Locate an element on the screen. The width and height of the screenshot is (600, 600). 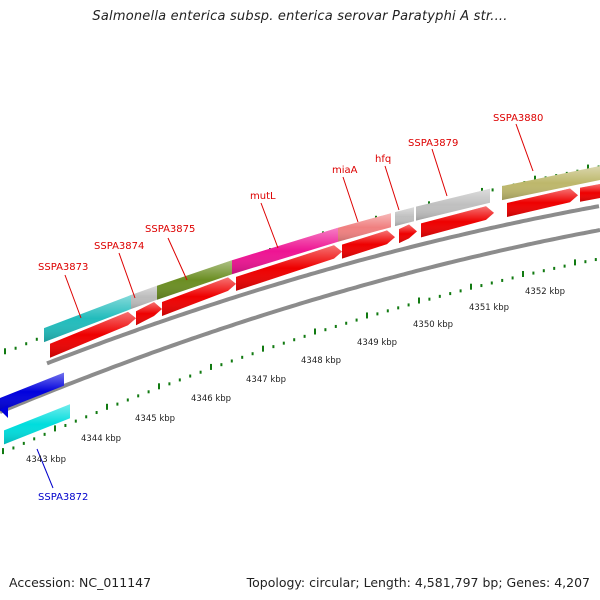
gene-label-text: mutL is located at coordinates (263, 196).